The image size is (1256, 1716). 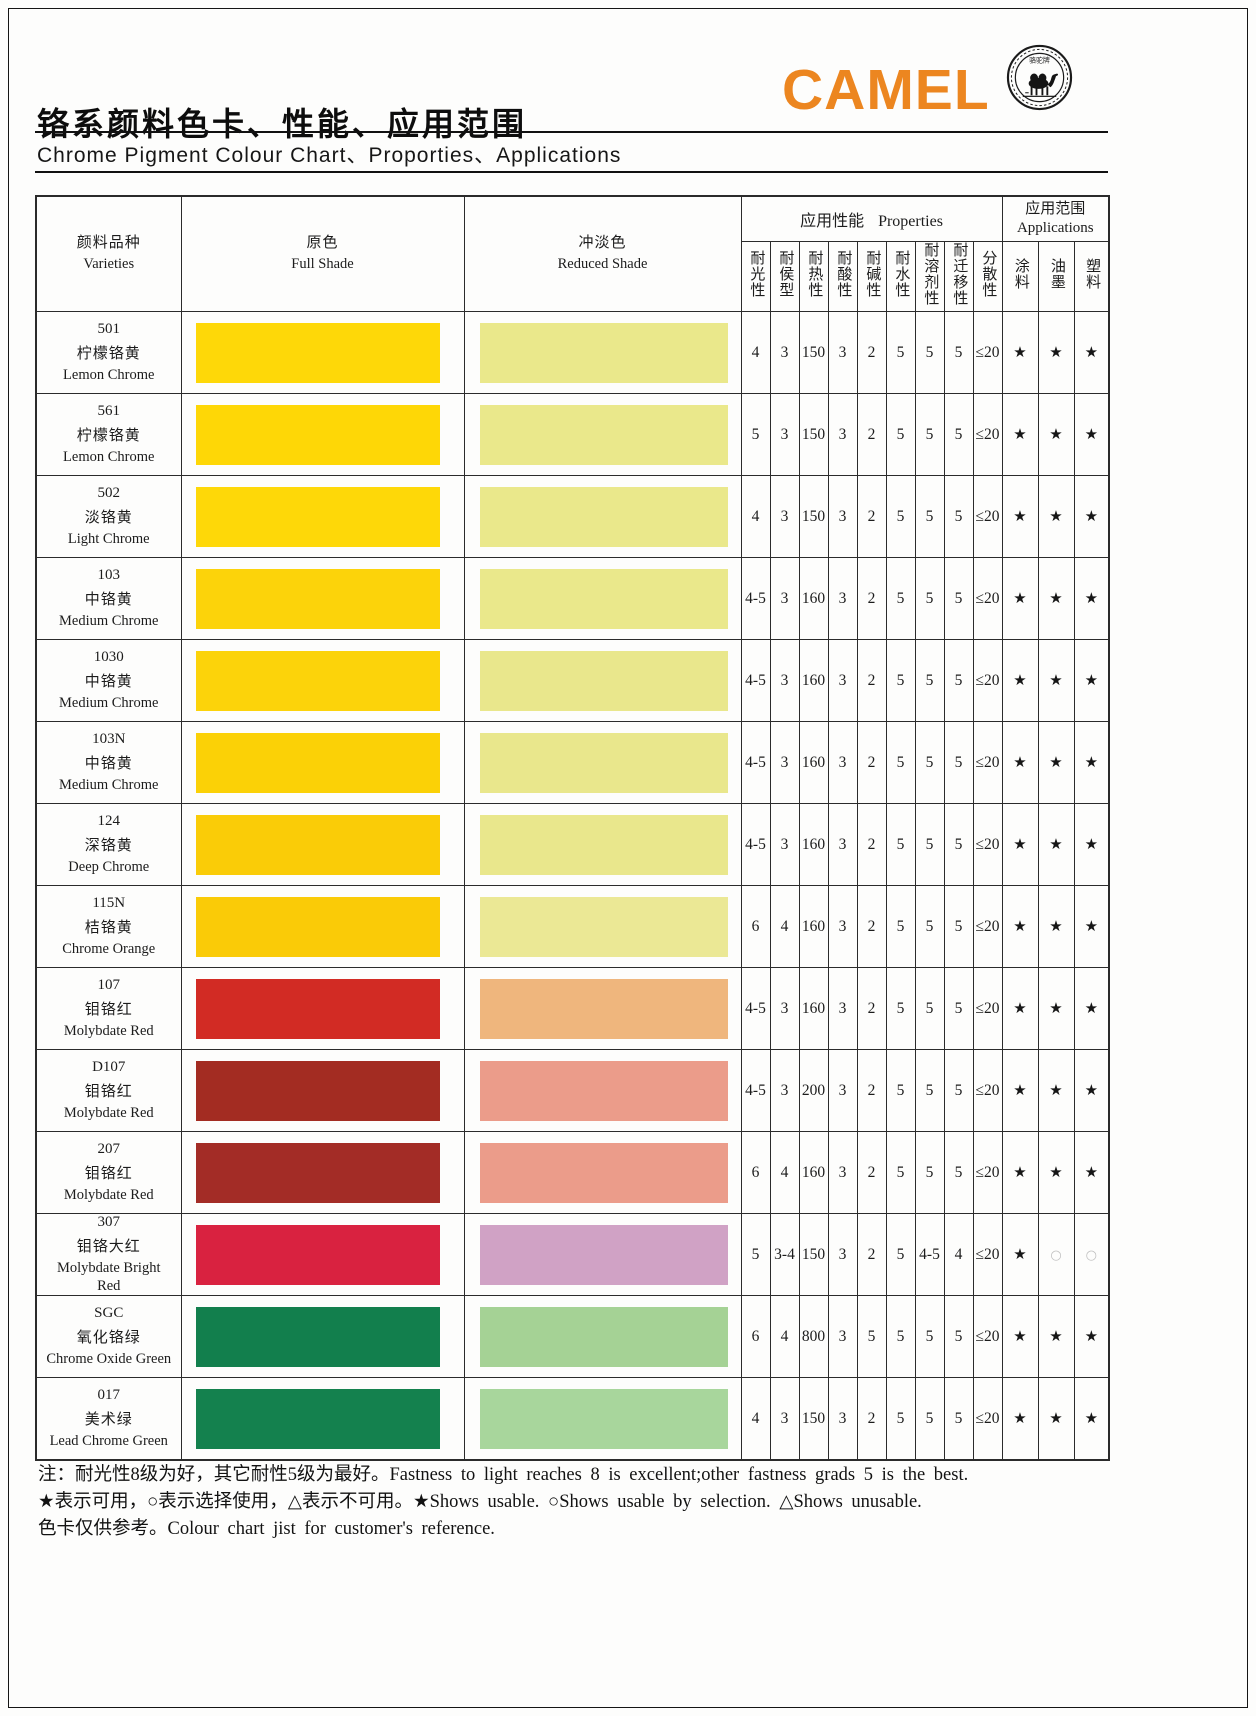 I want to click on application-cell: ○, so click(x=1056, y=1254).